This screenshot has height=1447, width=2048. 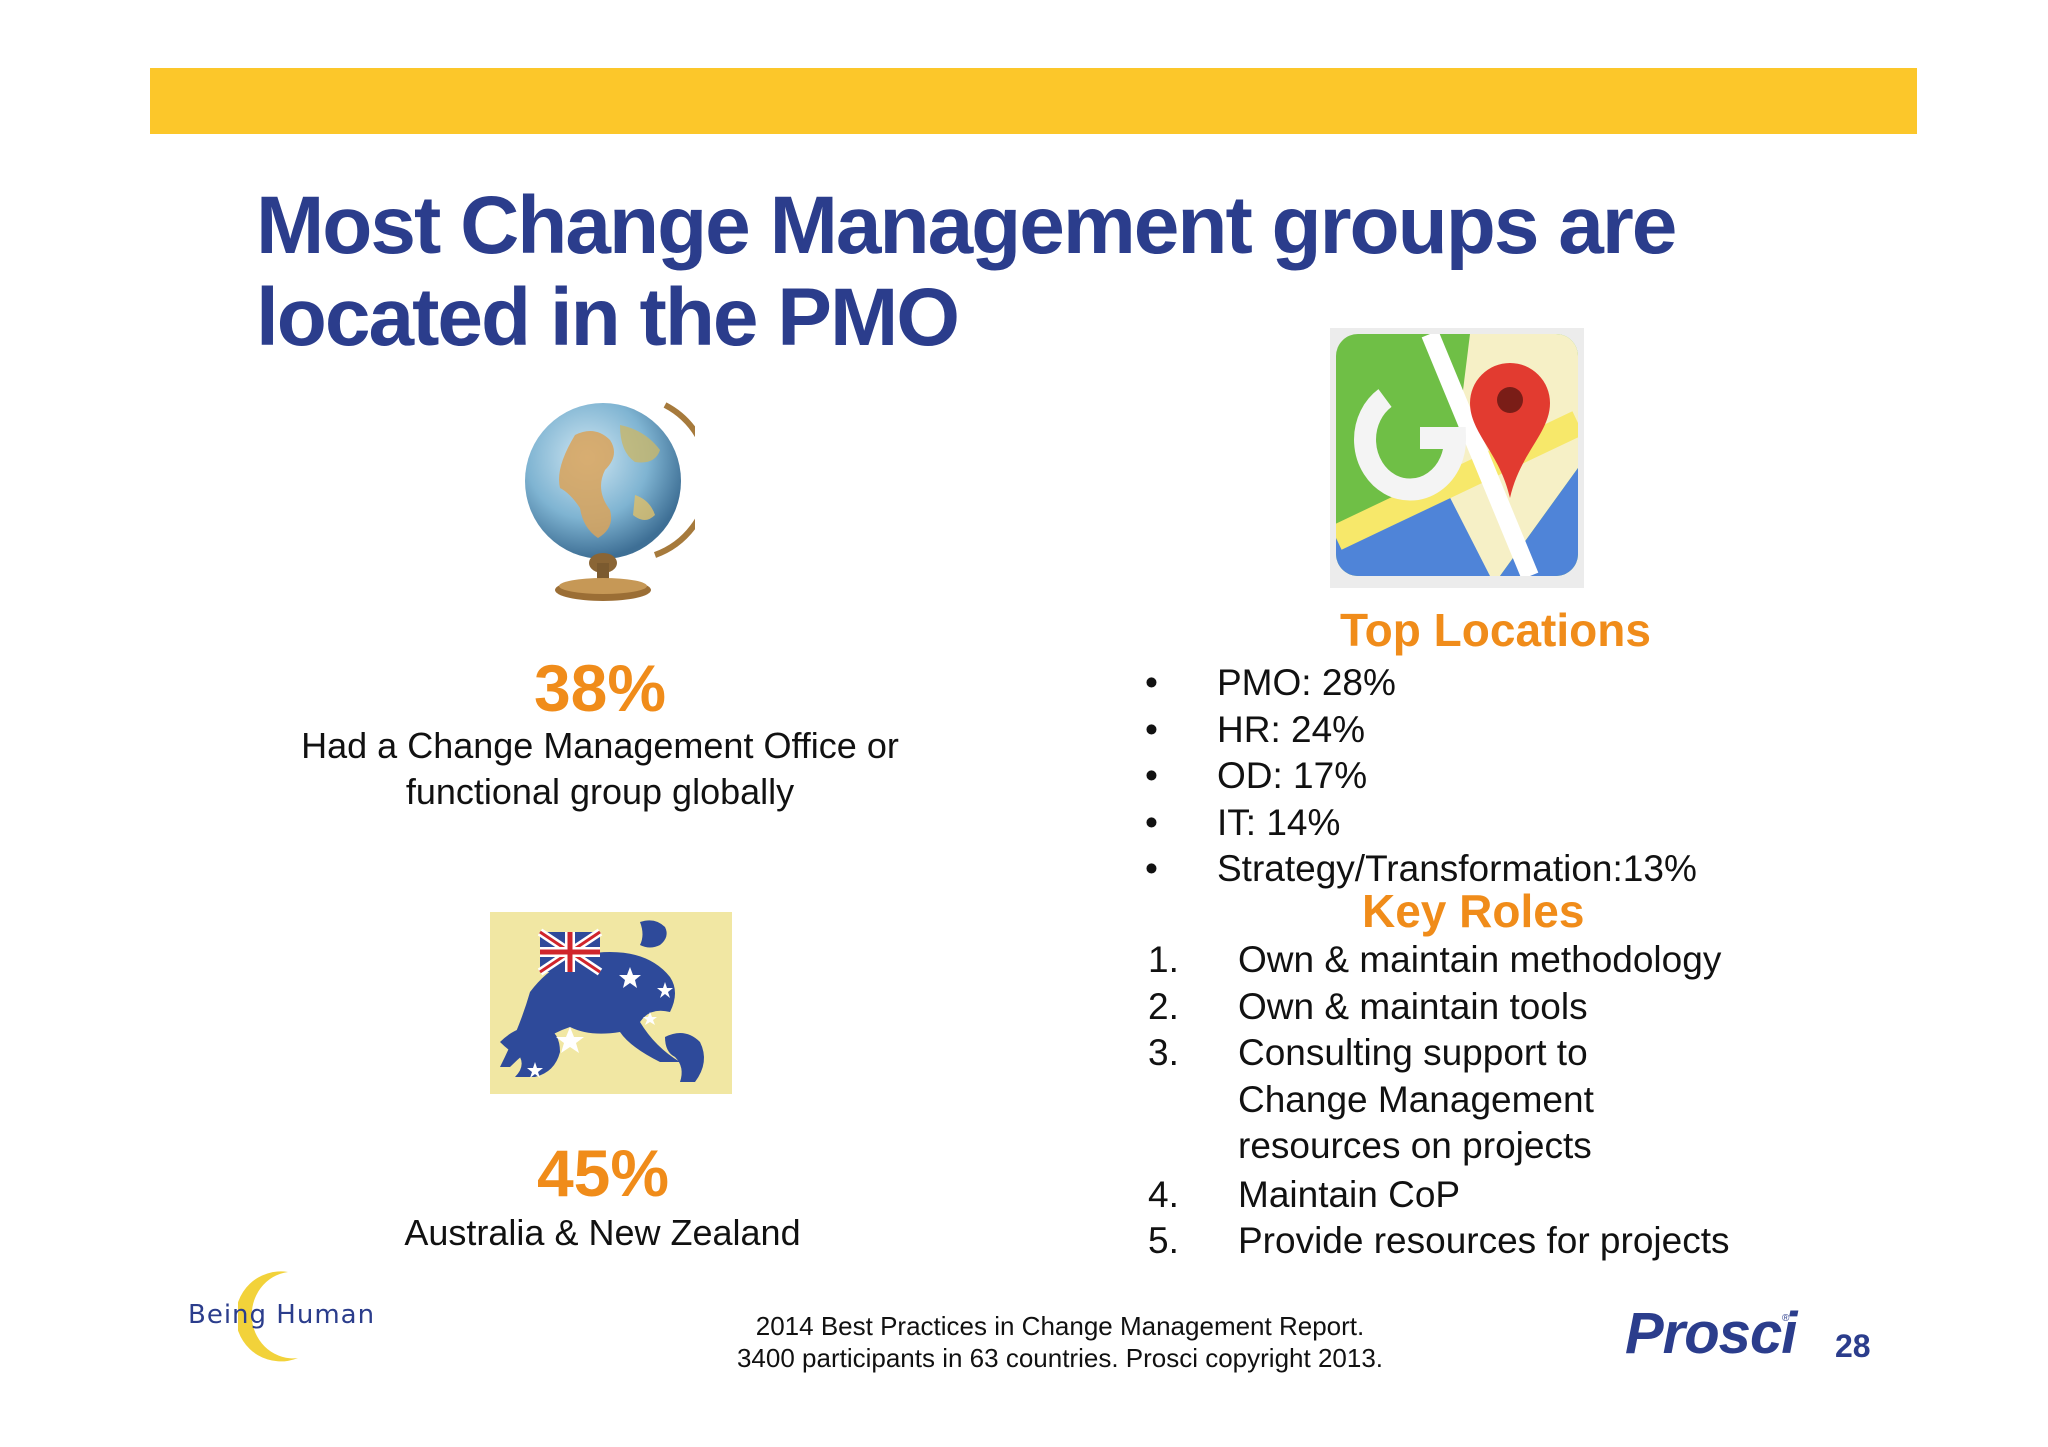 I want to click on map-pin-icon, so click(x=1457, y=458).